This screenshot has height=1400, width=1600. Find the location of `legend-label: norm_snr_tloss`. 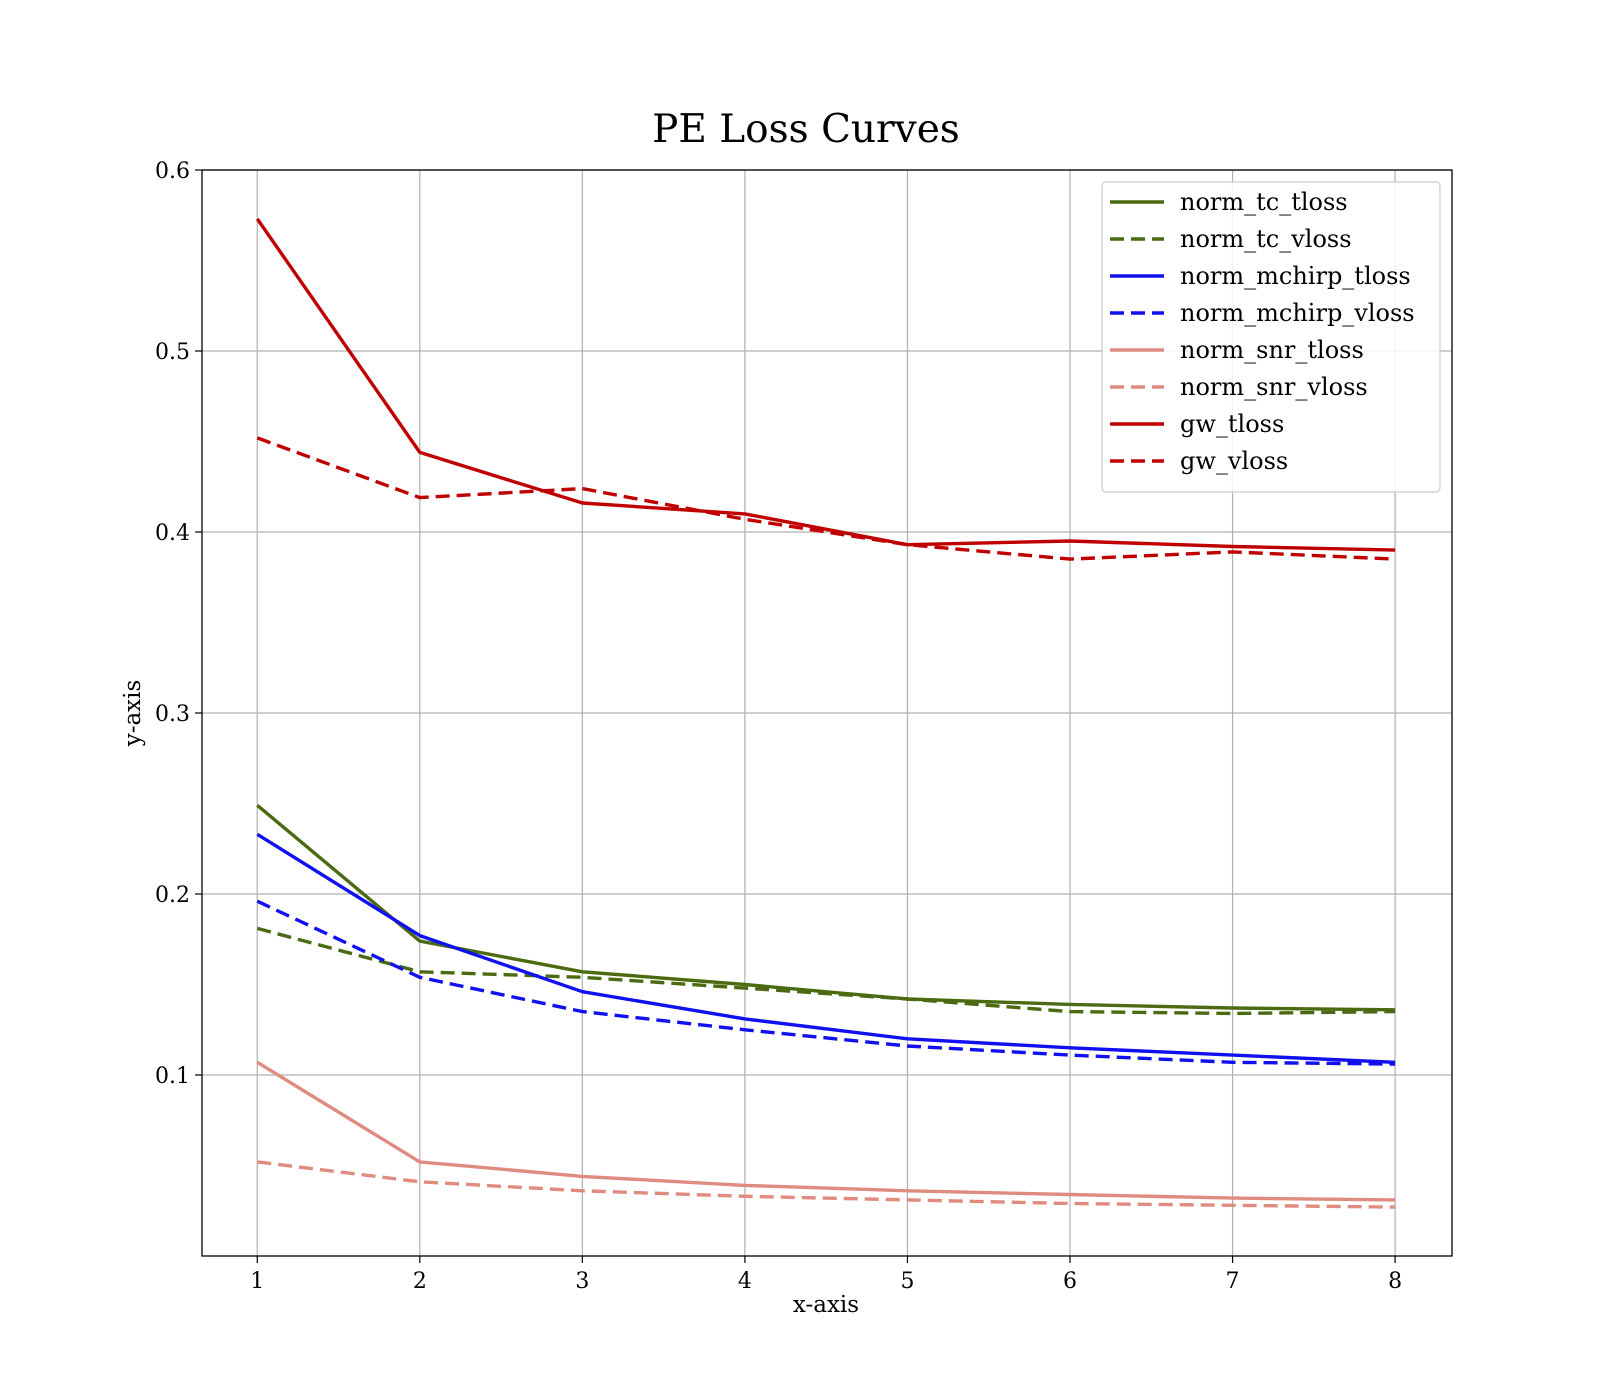

legend-label: norm_snr_tloss is located at coordinates (1272, 350).